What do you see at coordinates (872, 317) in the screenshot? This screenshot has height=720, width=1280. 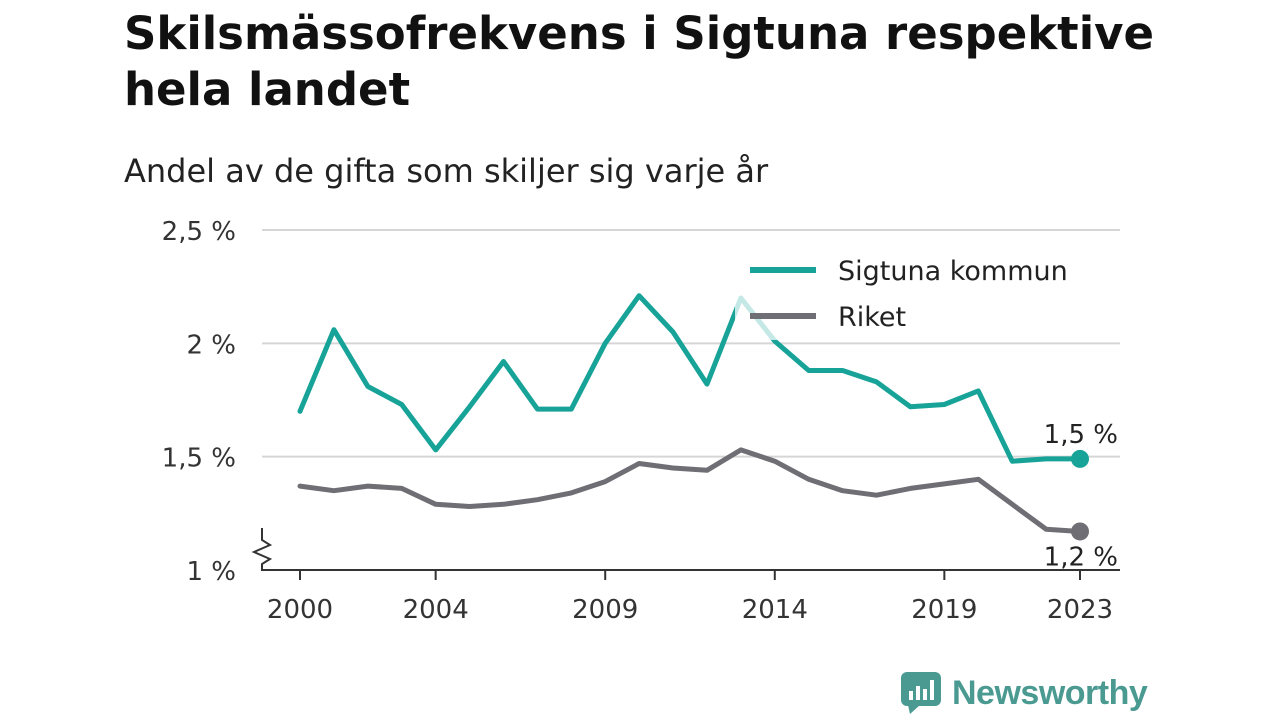 I see `legend-label: Riket` at bounding box center [872, 317].